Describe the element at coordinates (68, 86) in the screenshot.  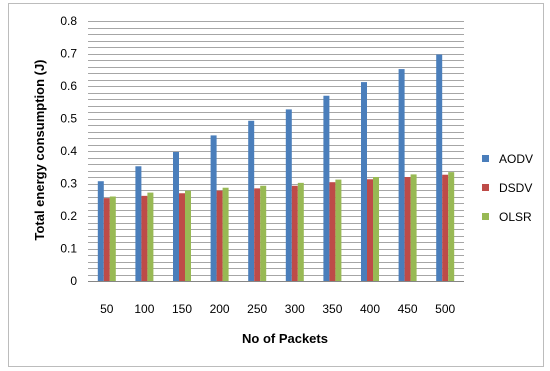
I see `y-tick-label: 0.6` at that location.